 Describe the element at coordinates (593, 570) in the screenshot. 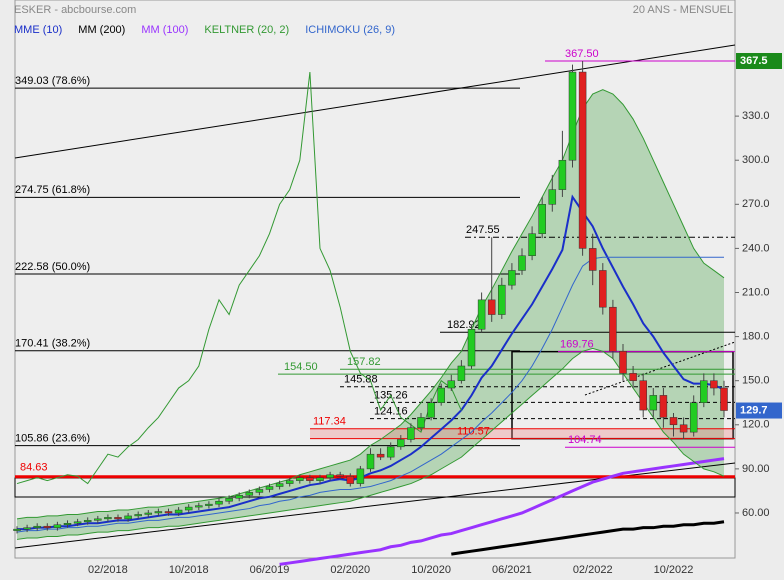

I see `x-tick-label: 02/2022` at that location.